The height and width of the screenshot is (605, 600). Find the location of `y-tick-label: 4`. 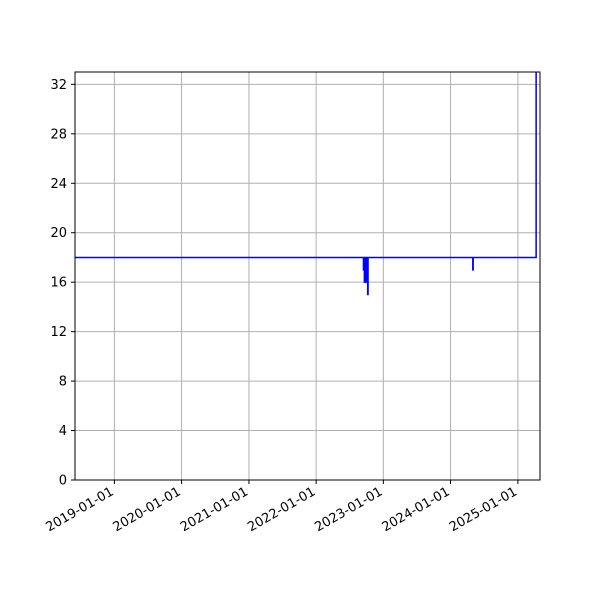

y-tick-label: 4 is located at coordinates (63, 431).